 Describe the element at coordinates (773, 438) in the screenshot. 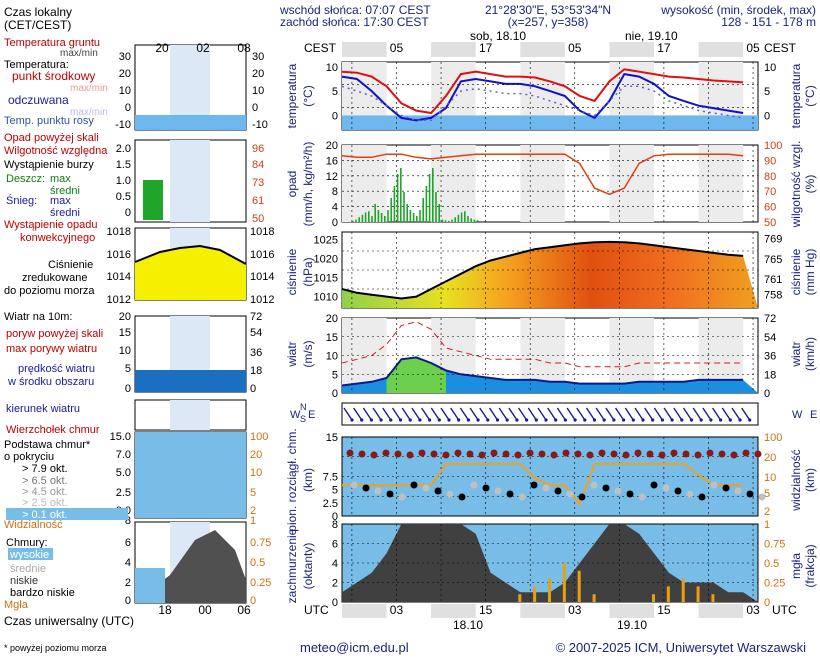

I see `visibility-tick: 100` at that location.